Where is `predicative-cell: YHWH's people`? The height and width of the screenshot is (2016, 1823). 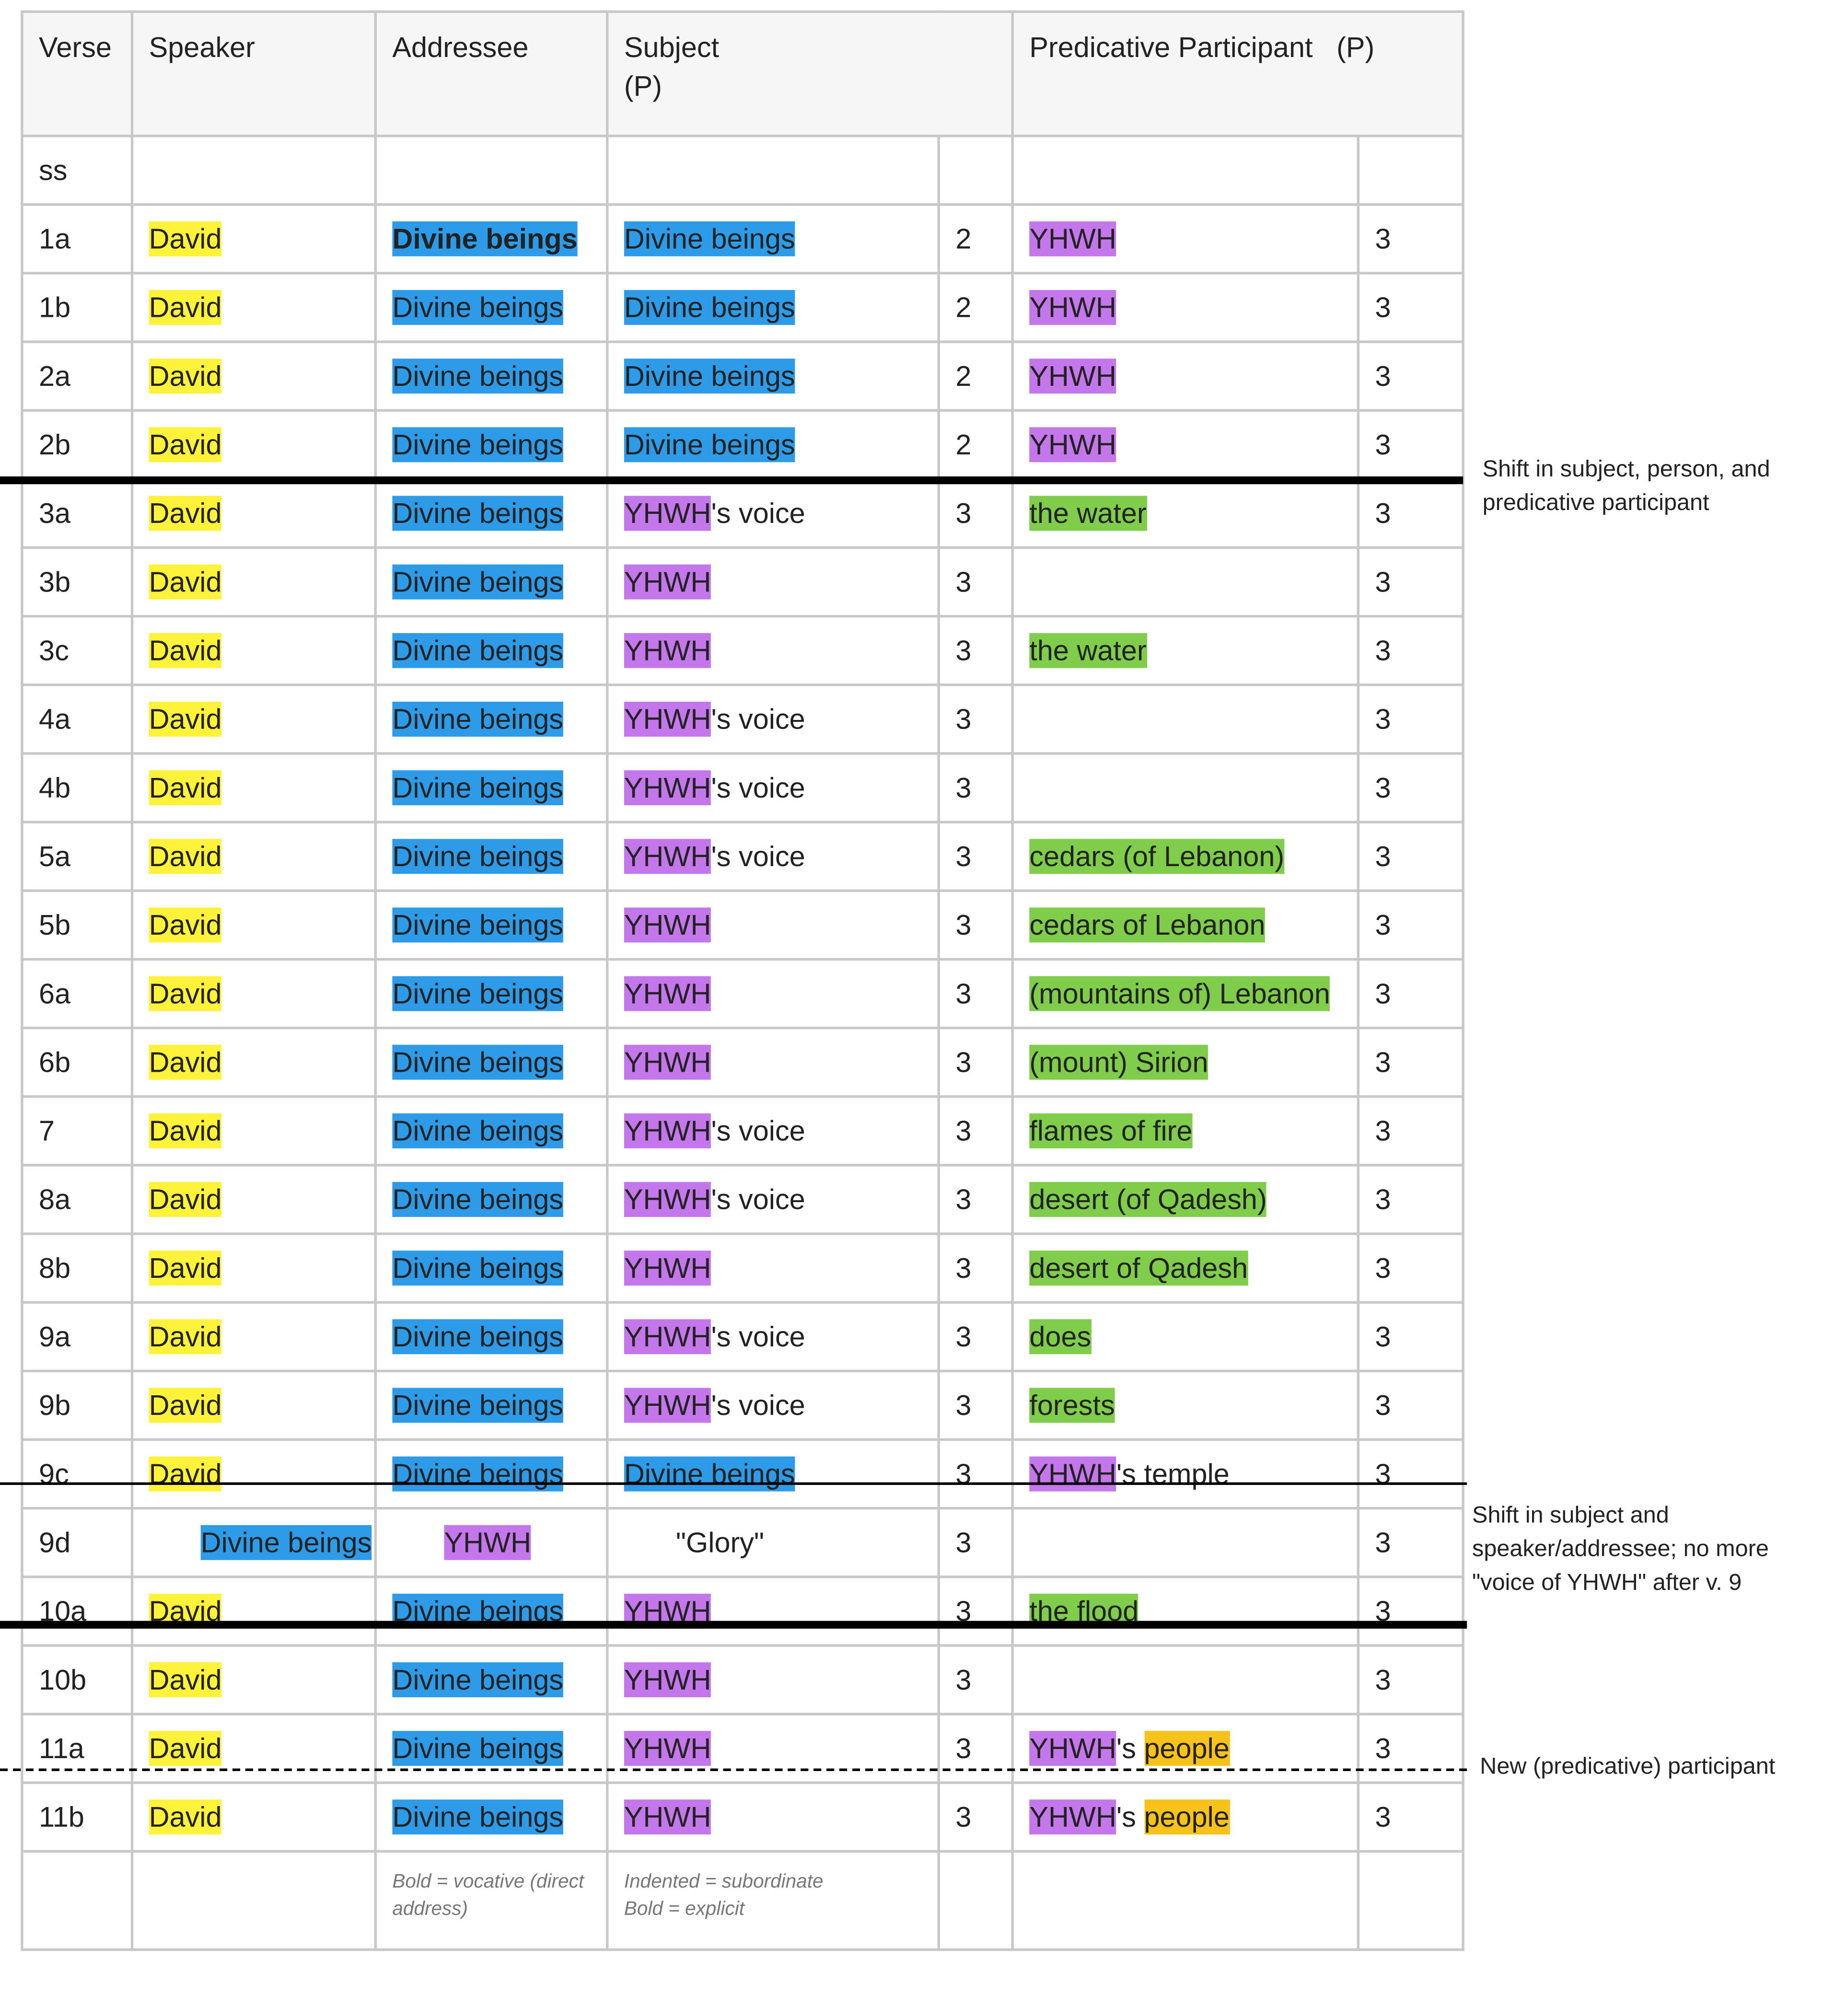
predicative-cell: YHWH's people is located at coordinates (1185, 1748).